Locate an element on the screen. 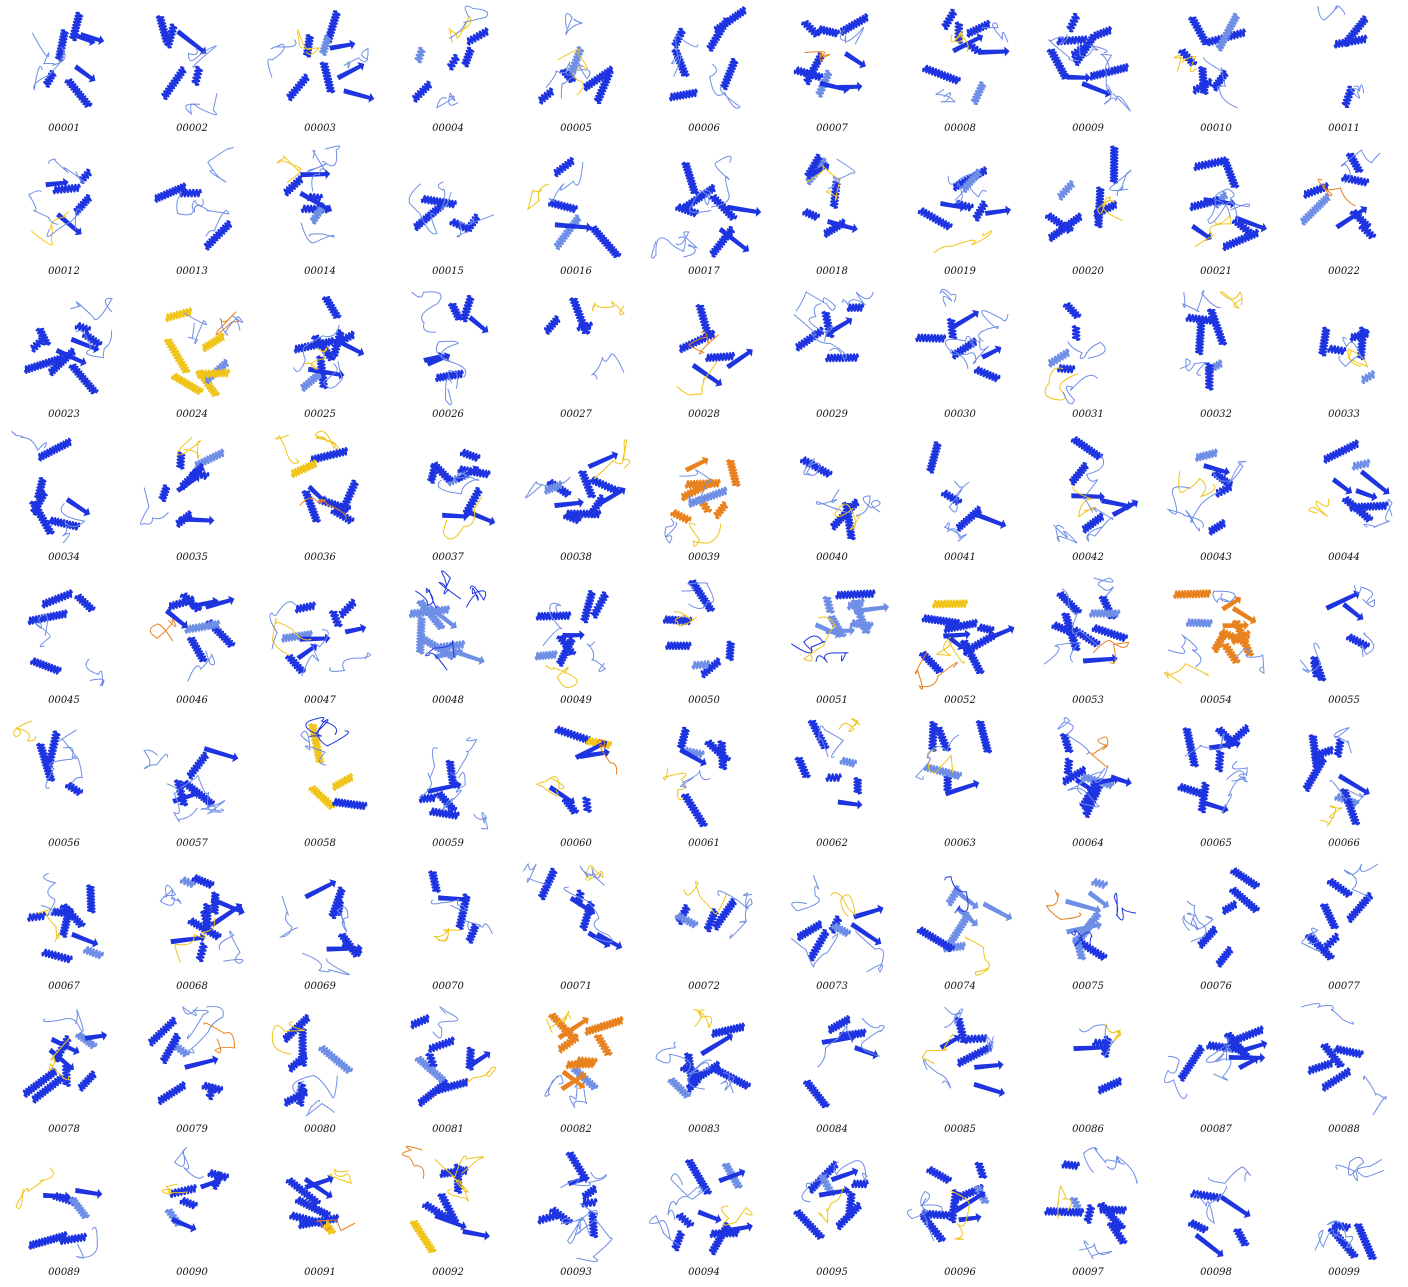  structure-id-label: 00035 is located at coordinates (192, 557).